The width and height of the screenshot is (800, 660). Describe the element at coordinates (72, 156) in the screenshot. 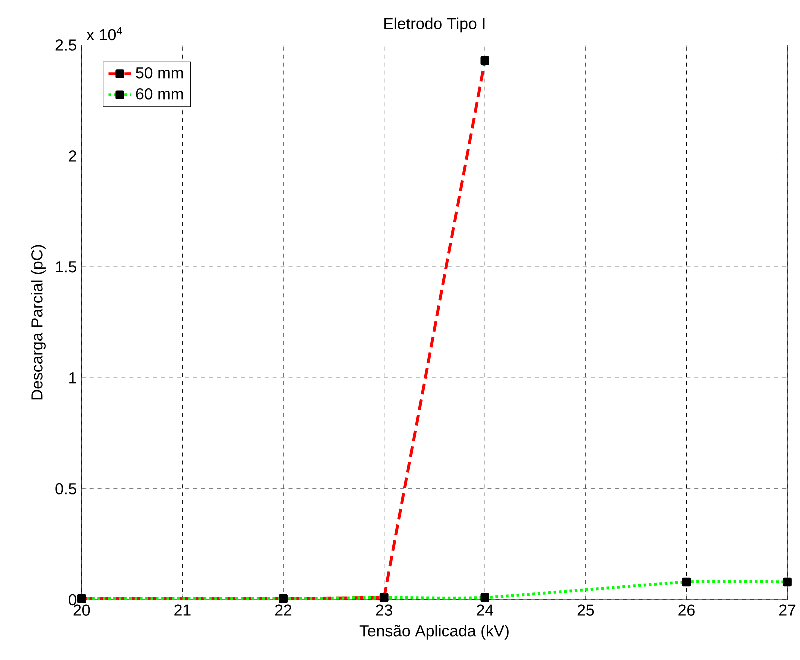

I see `y-tick-label: 2` at that location.